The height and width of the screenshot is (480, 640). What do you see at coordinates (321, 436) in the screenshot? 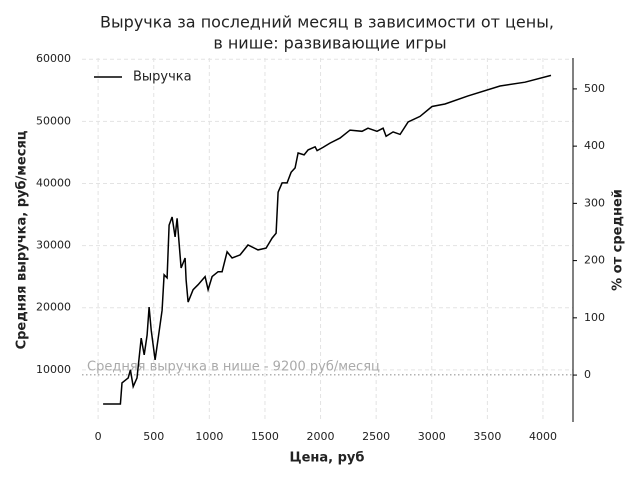
I see `x-tick-label: 2000` at bounding box center [321, 436].